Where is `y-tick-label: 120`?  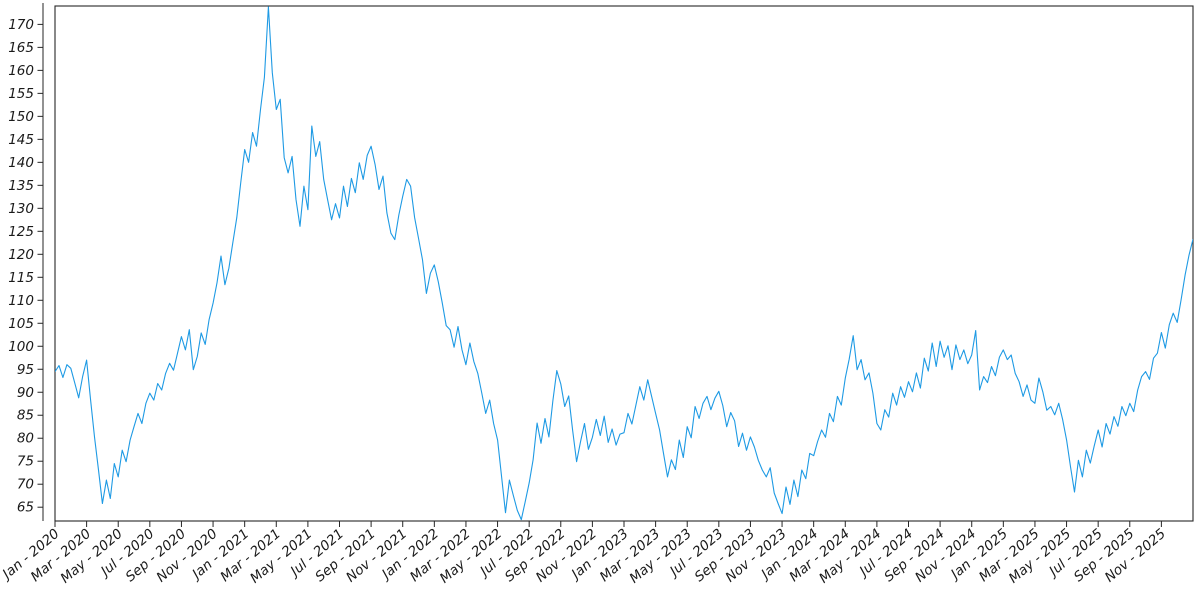 y-tick-label: 120 is located at coordinates (21, 255).